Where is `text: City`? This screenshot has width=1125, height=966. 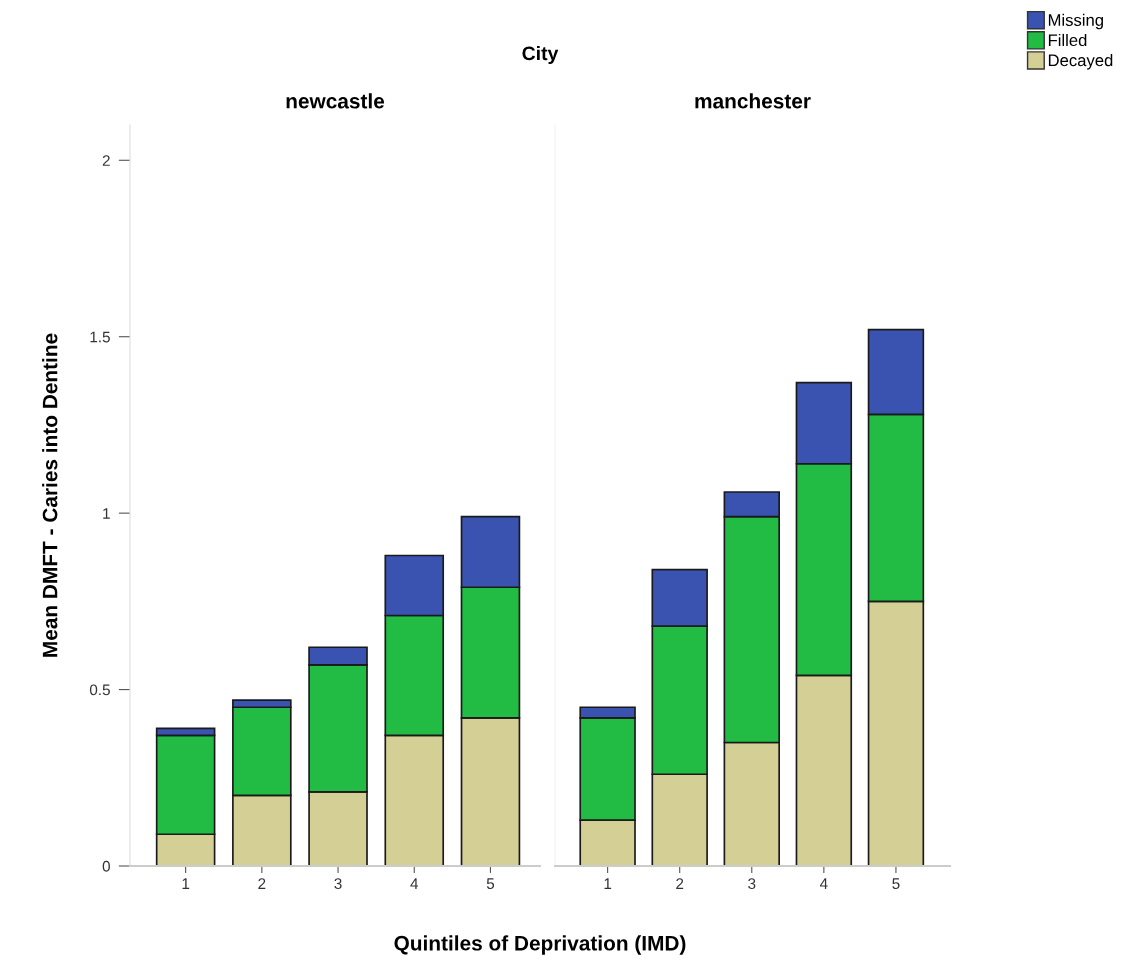 text: City is located at coordinates (540, 55).